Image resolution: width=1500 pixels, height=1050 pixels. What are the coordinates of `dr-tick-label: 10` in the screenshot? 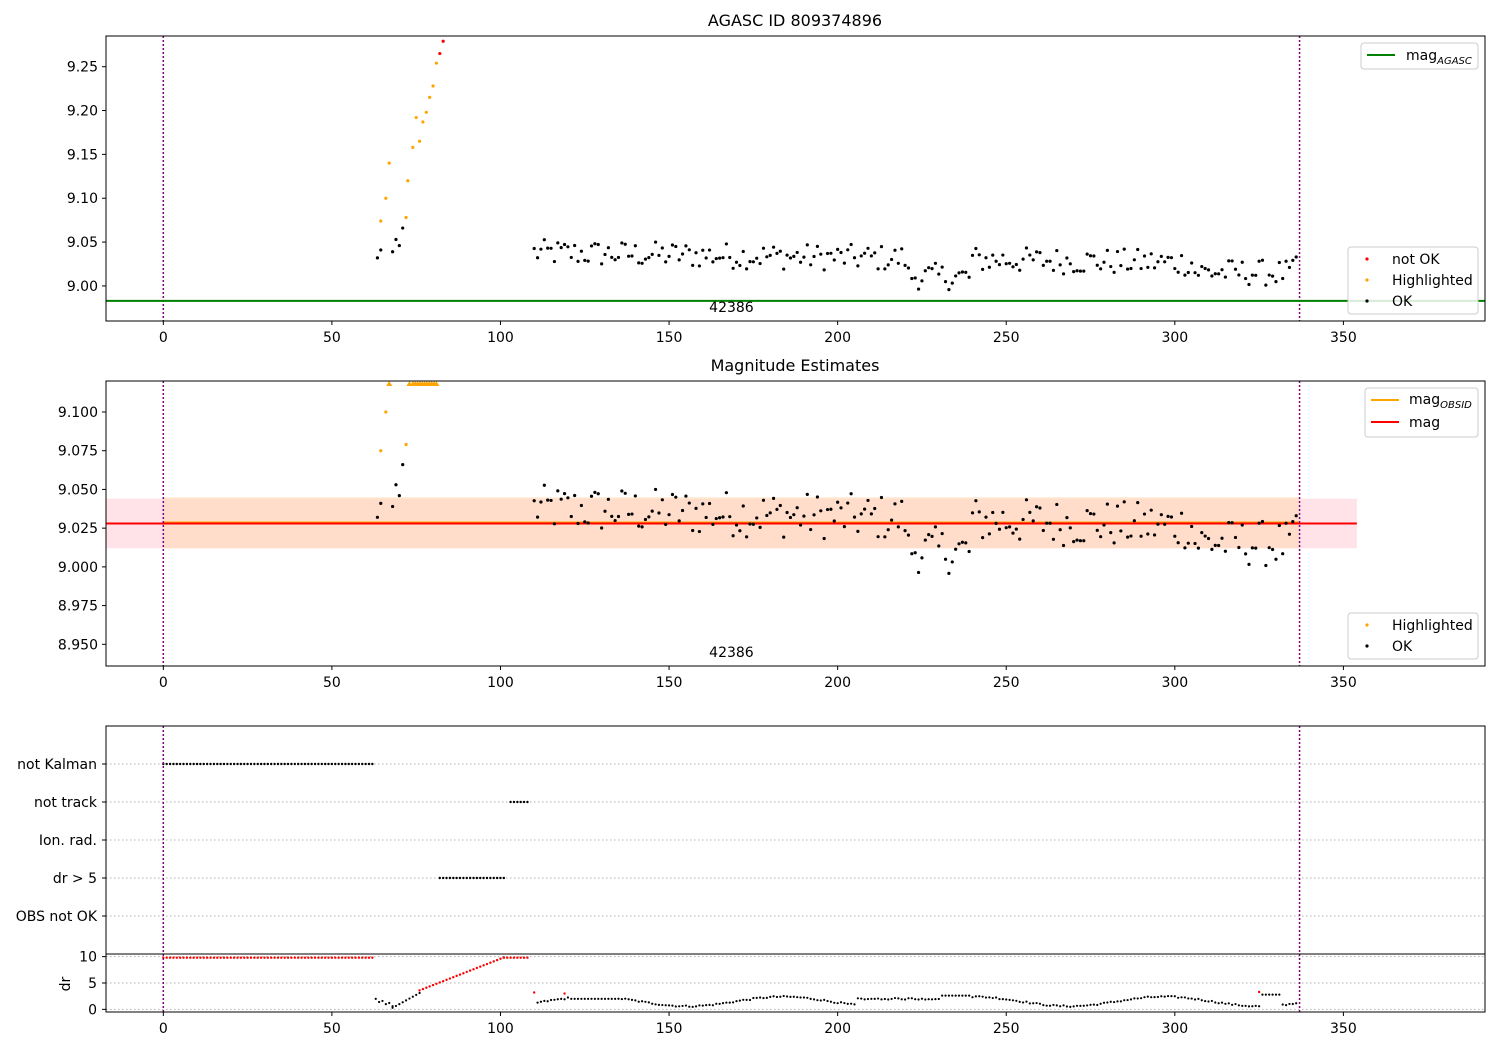 It's located at (88, 958).